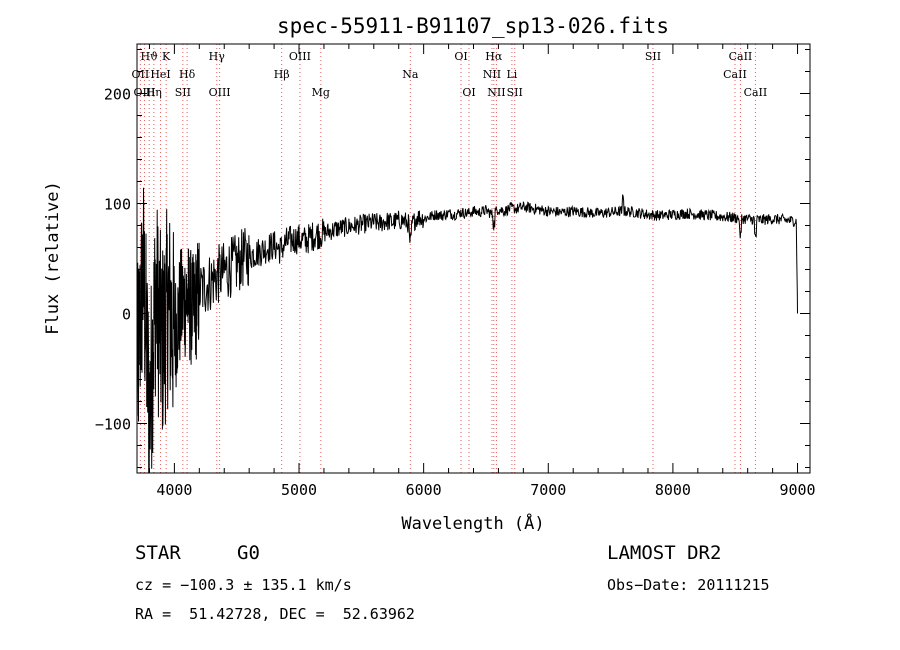 The height and width of the screenshot is (650, 900). Describe the element at coordinates (548, 490) in the screenshot. I see `x-tick-label: 7000` at that location.